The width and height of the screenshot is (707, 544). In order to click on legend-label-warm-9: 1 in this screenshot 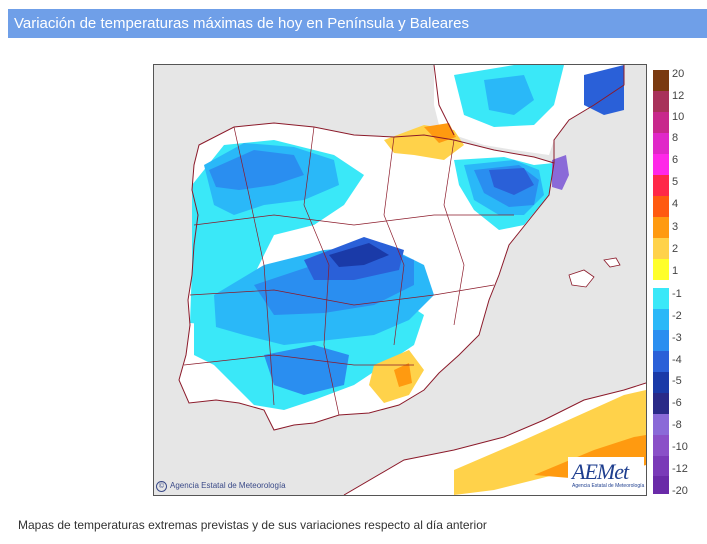, I will do `click(675, 271)`.